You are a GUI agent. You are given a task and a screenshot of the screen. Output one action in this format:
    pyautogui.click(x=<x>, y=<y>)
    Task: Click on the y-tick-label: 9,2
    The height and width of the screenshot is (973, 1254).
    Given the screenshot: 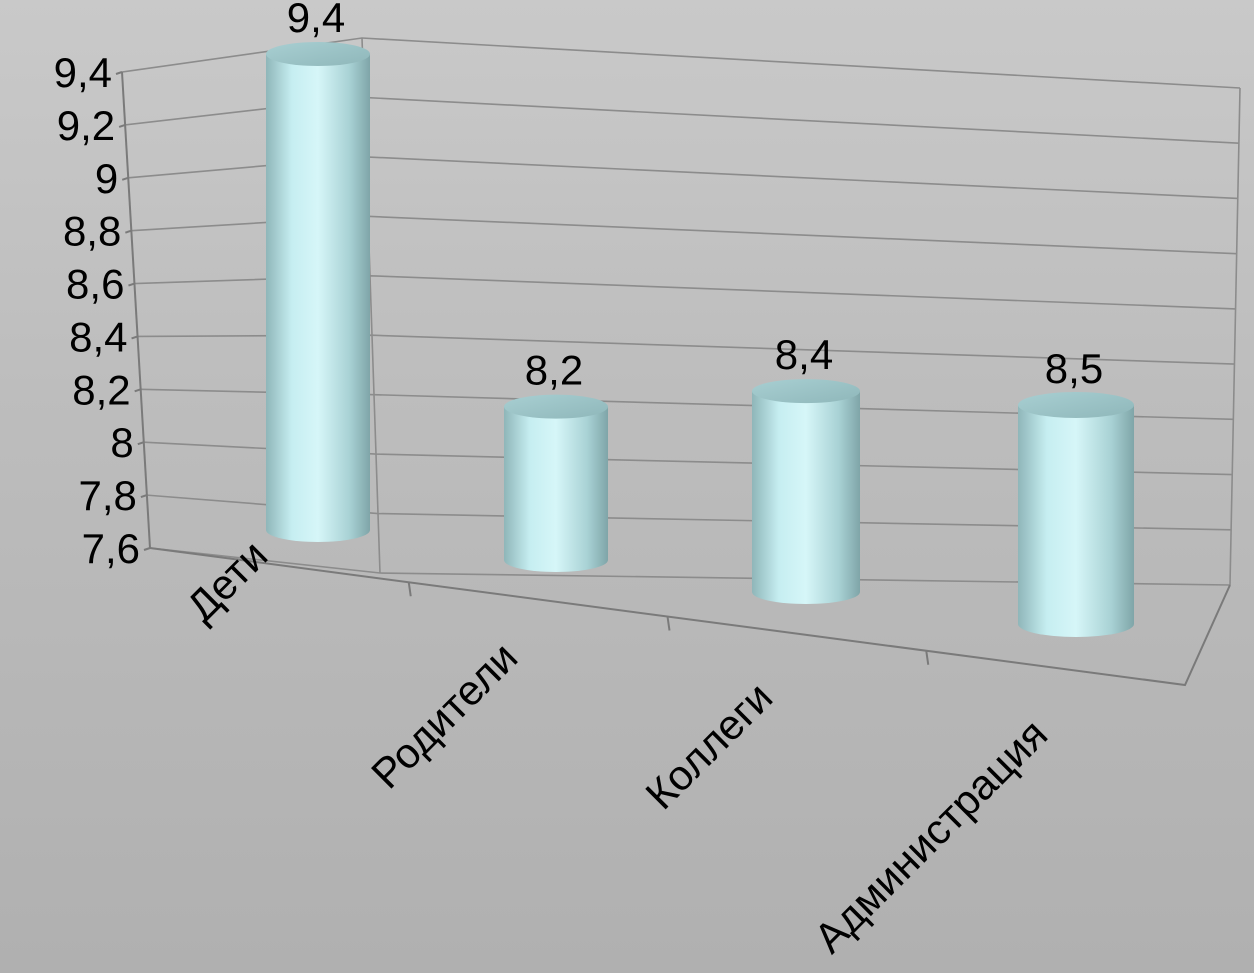 What is the action you would take?
    pyautogui.click(x=86, y=125)
    